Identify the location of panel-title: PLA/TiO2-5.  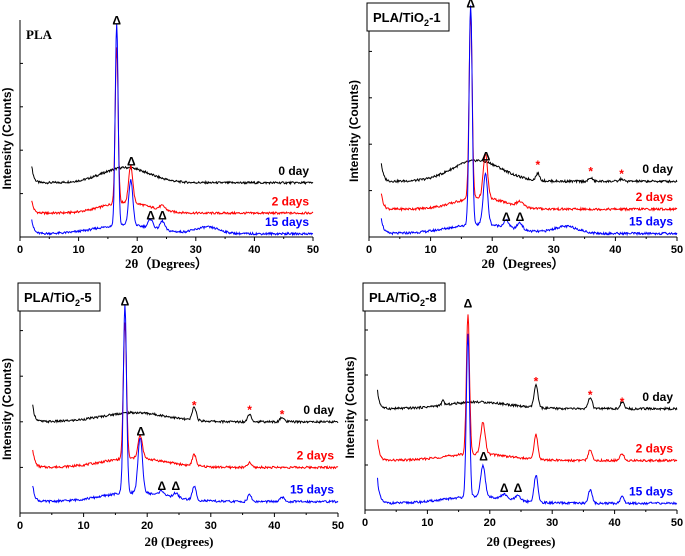
(58, 299).